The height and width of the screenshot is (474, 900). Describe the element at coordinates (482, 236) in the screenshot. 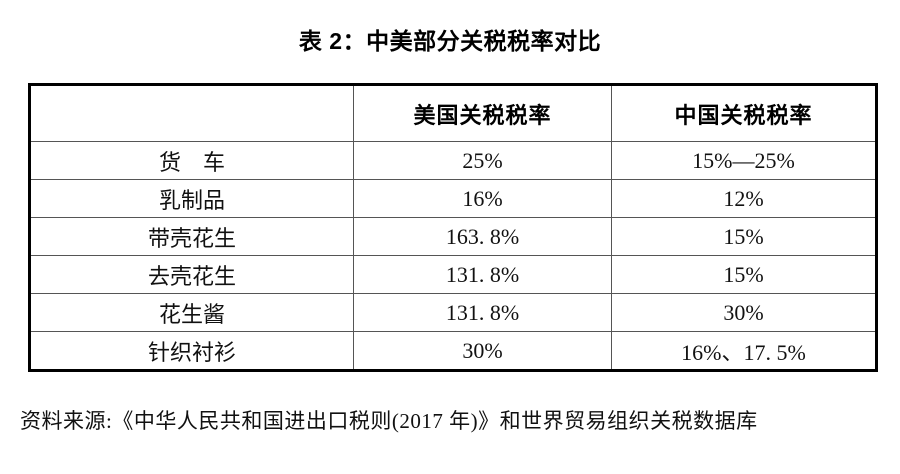

I see `cell-us-rate: 163. 8%` at that location.